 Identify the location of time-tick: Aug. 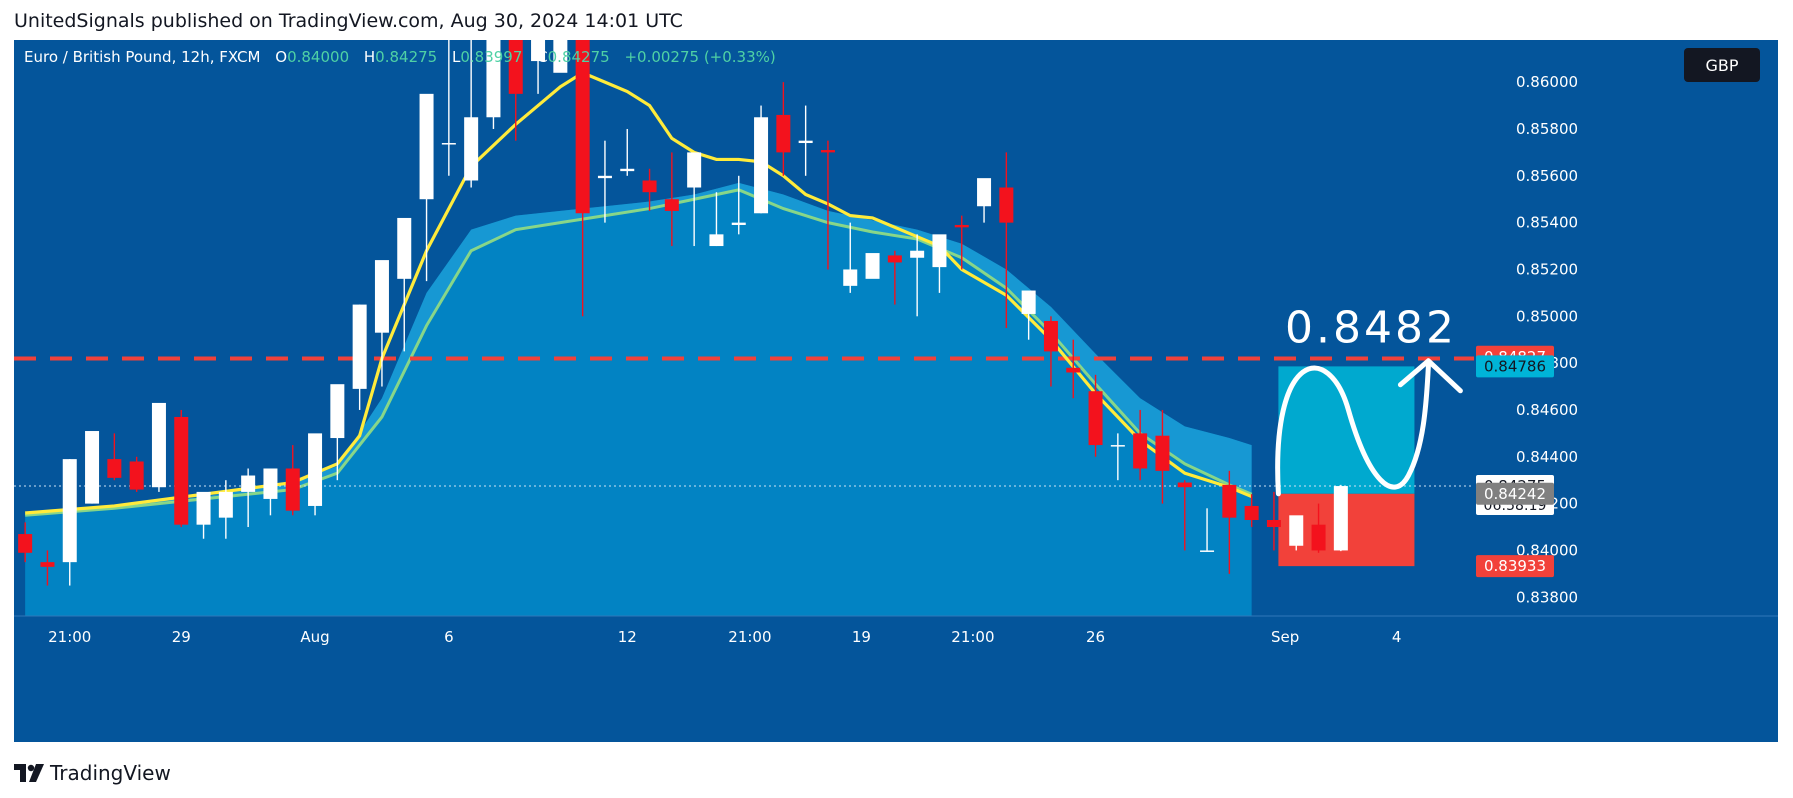
(314, 637).